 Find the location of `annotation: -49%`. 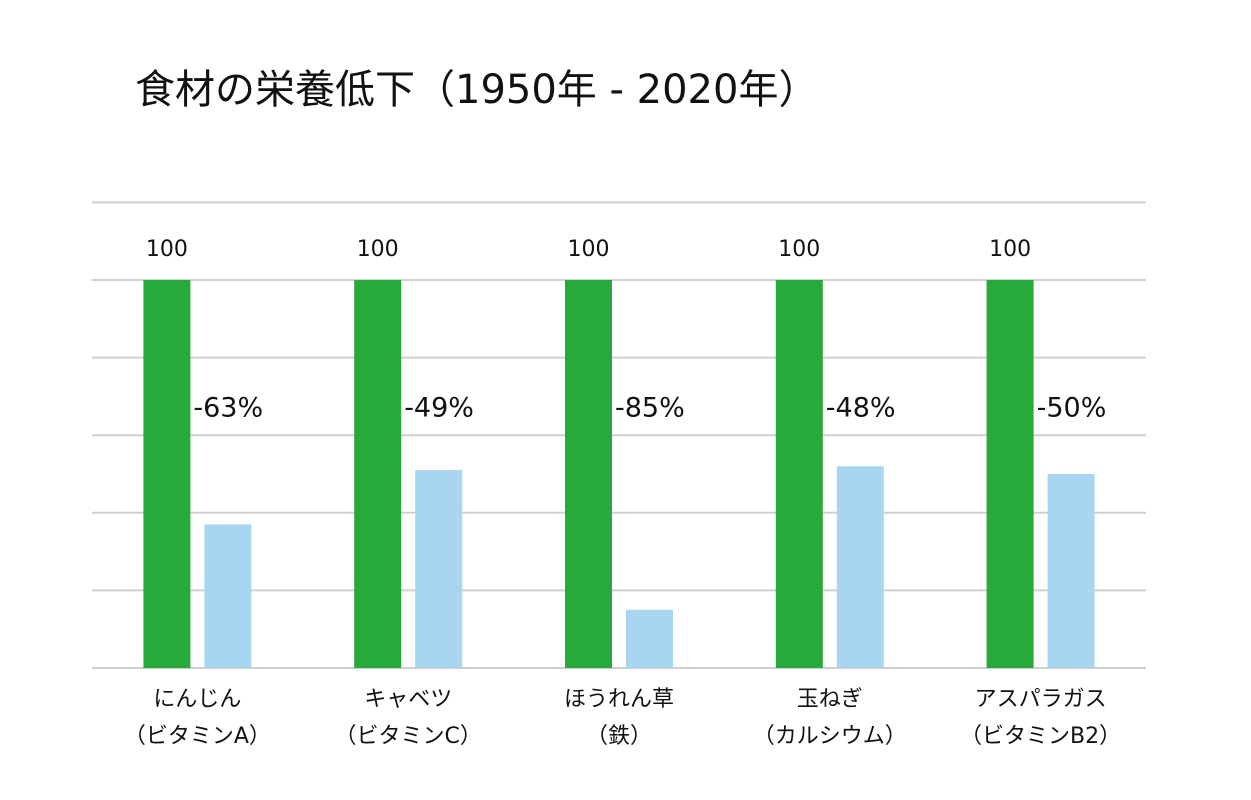

annotation: -49% is located at coordinates (439, 408).